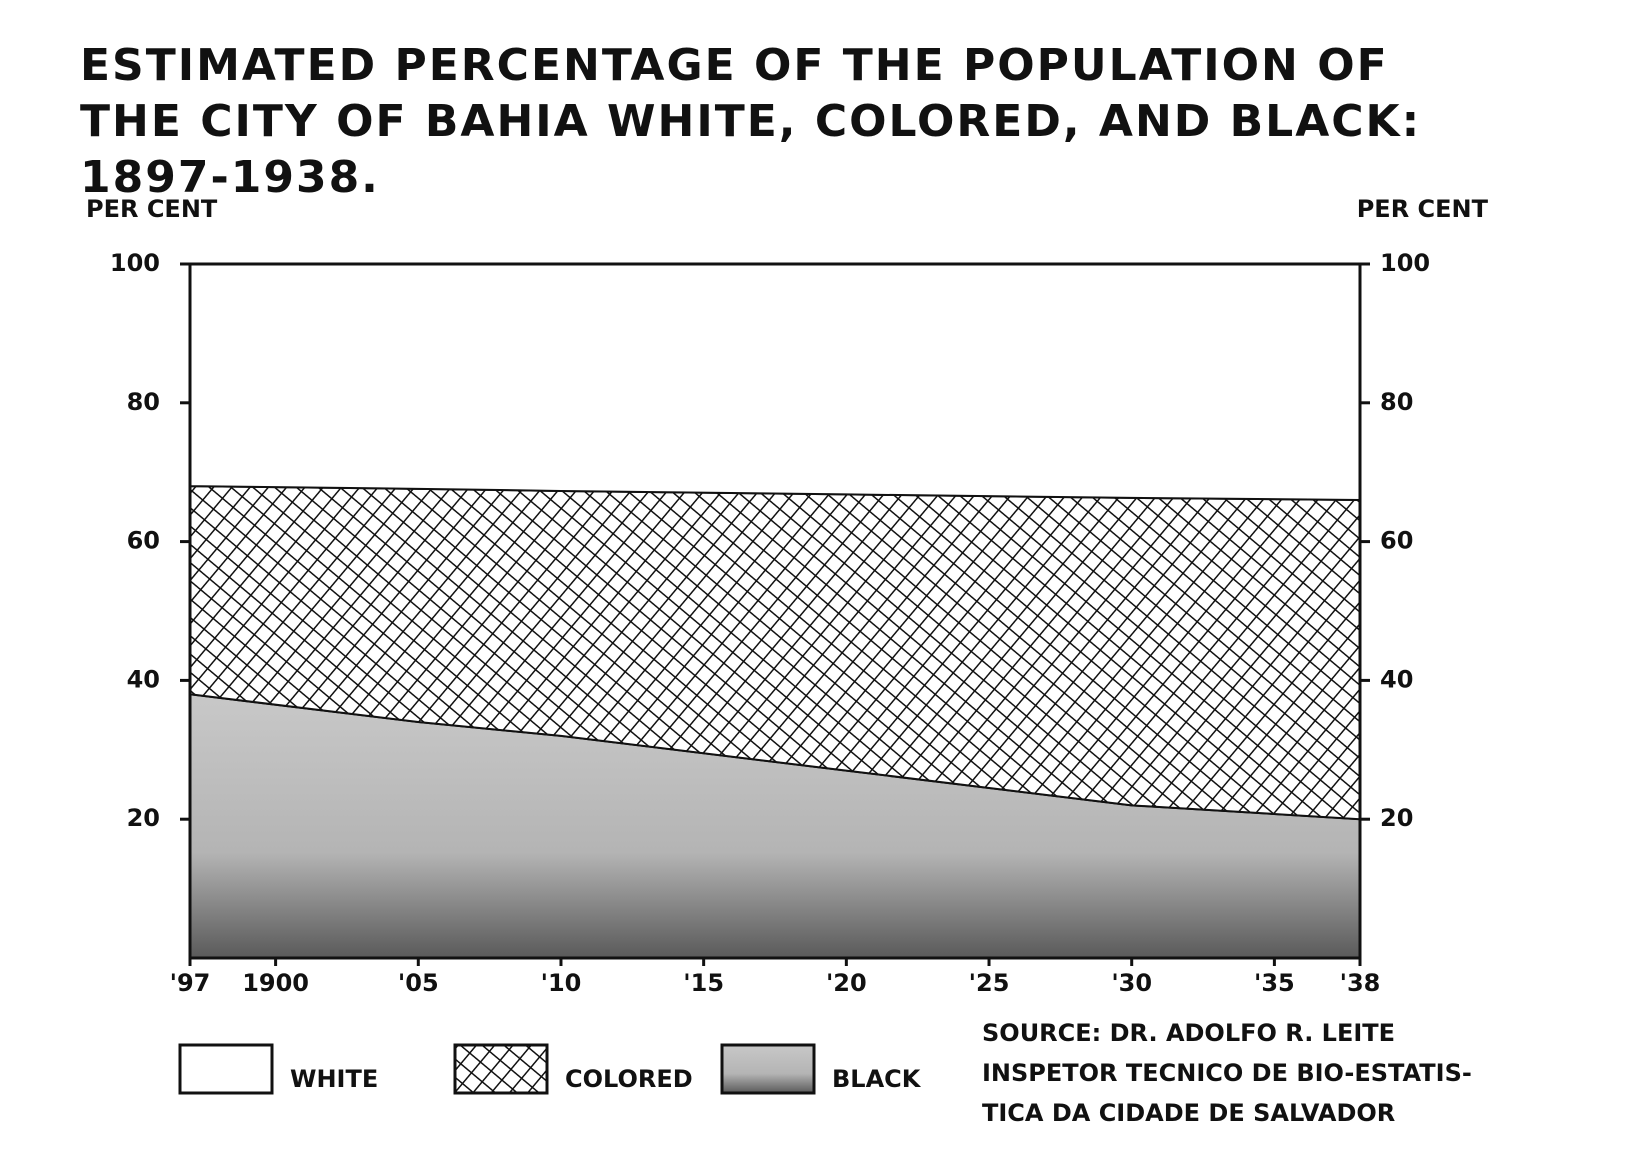 The height and width of the screenshot is (1156, 1644). I want to click on x-tick-label: '35, so click(1274, 983).